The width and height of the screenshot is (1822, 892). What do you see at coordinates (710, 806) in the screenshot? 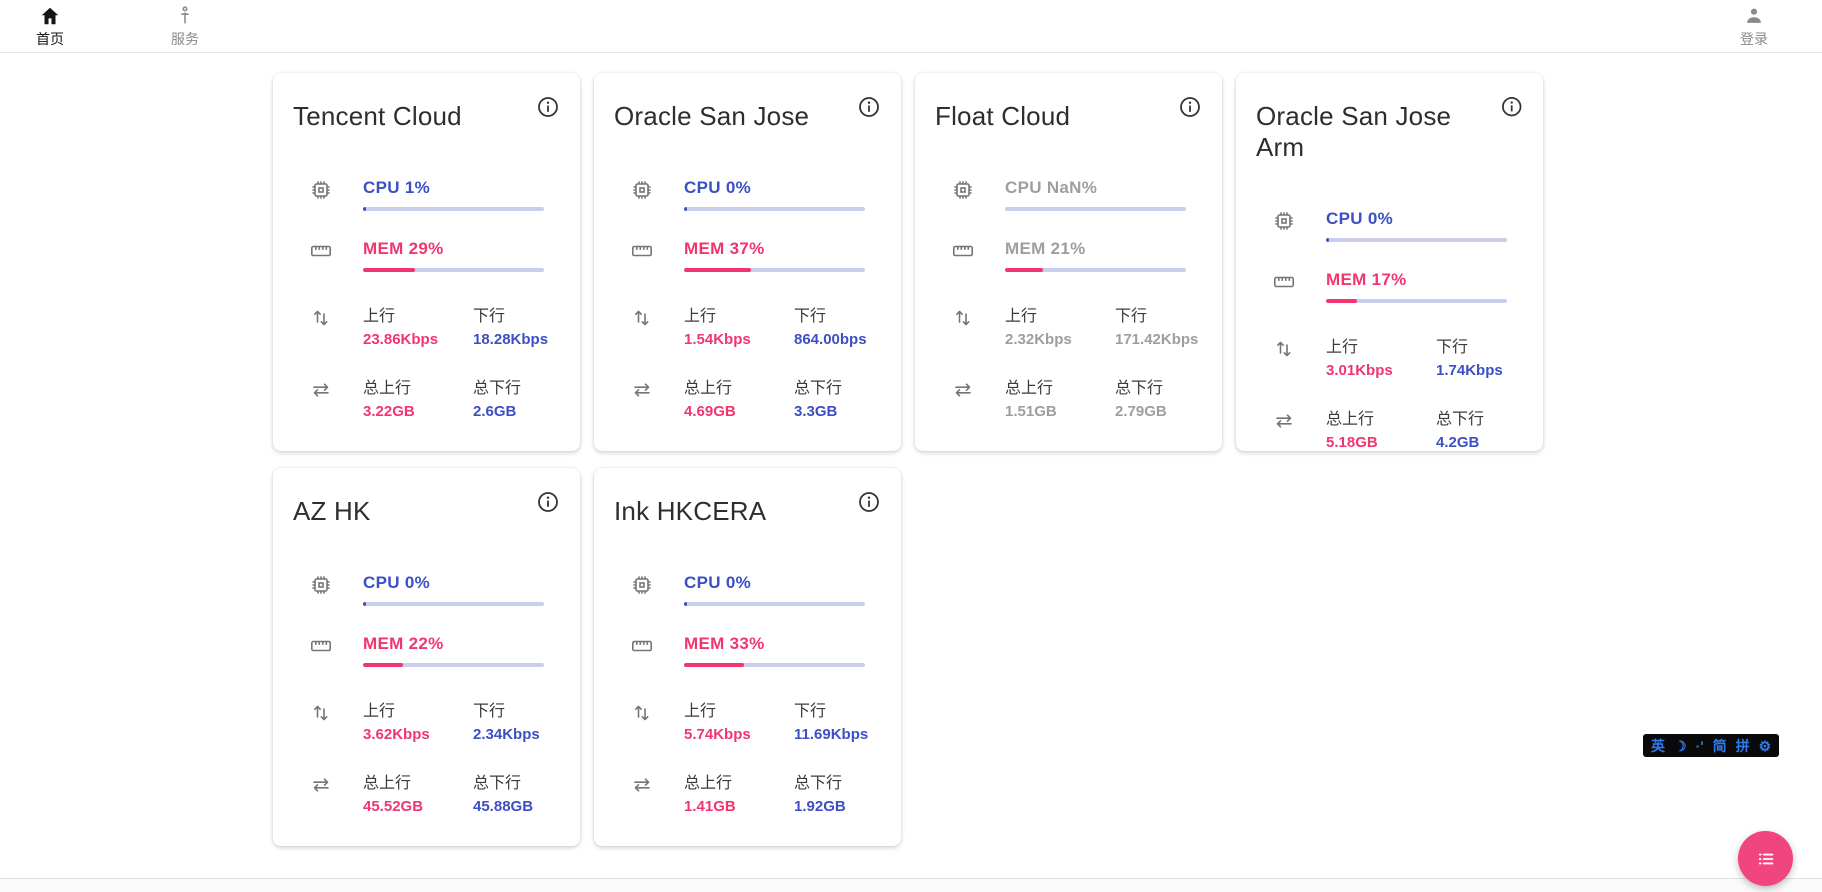
I see `total-upload-value: 1.41GB` at bounding box center [710, 806].